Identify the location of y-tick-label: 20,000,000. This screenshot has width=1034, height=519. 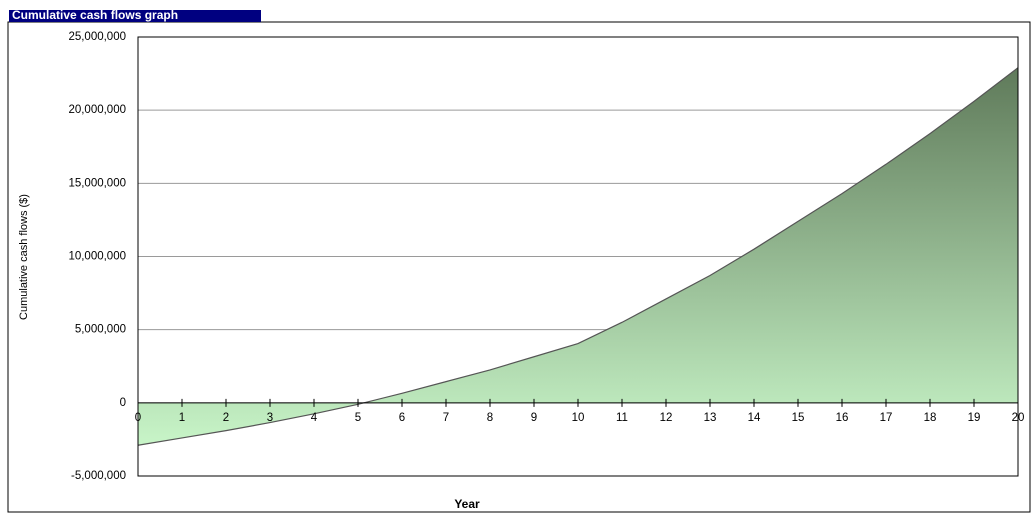
(97, 110).